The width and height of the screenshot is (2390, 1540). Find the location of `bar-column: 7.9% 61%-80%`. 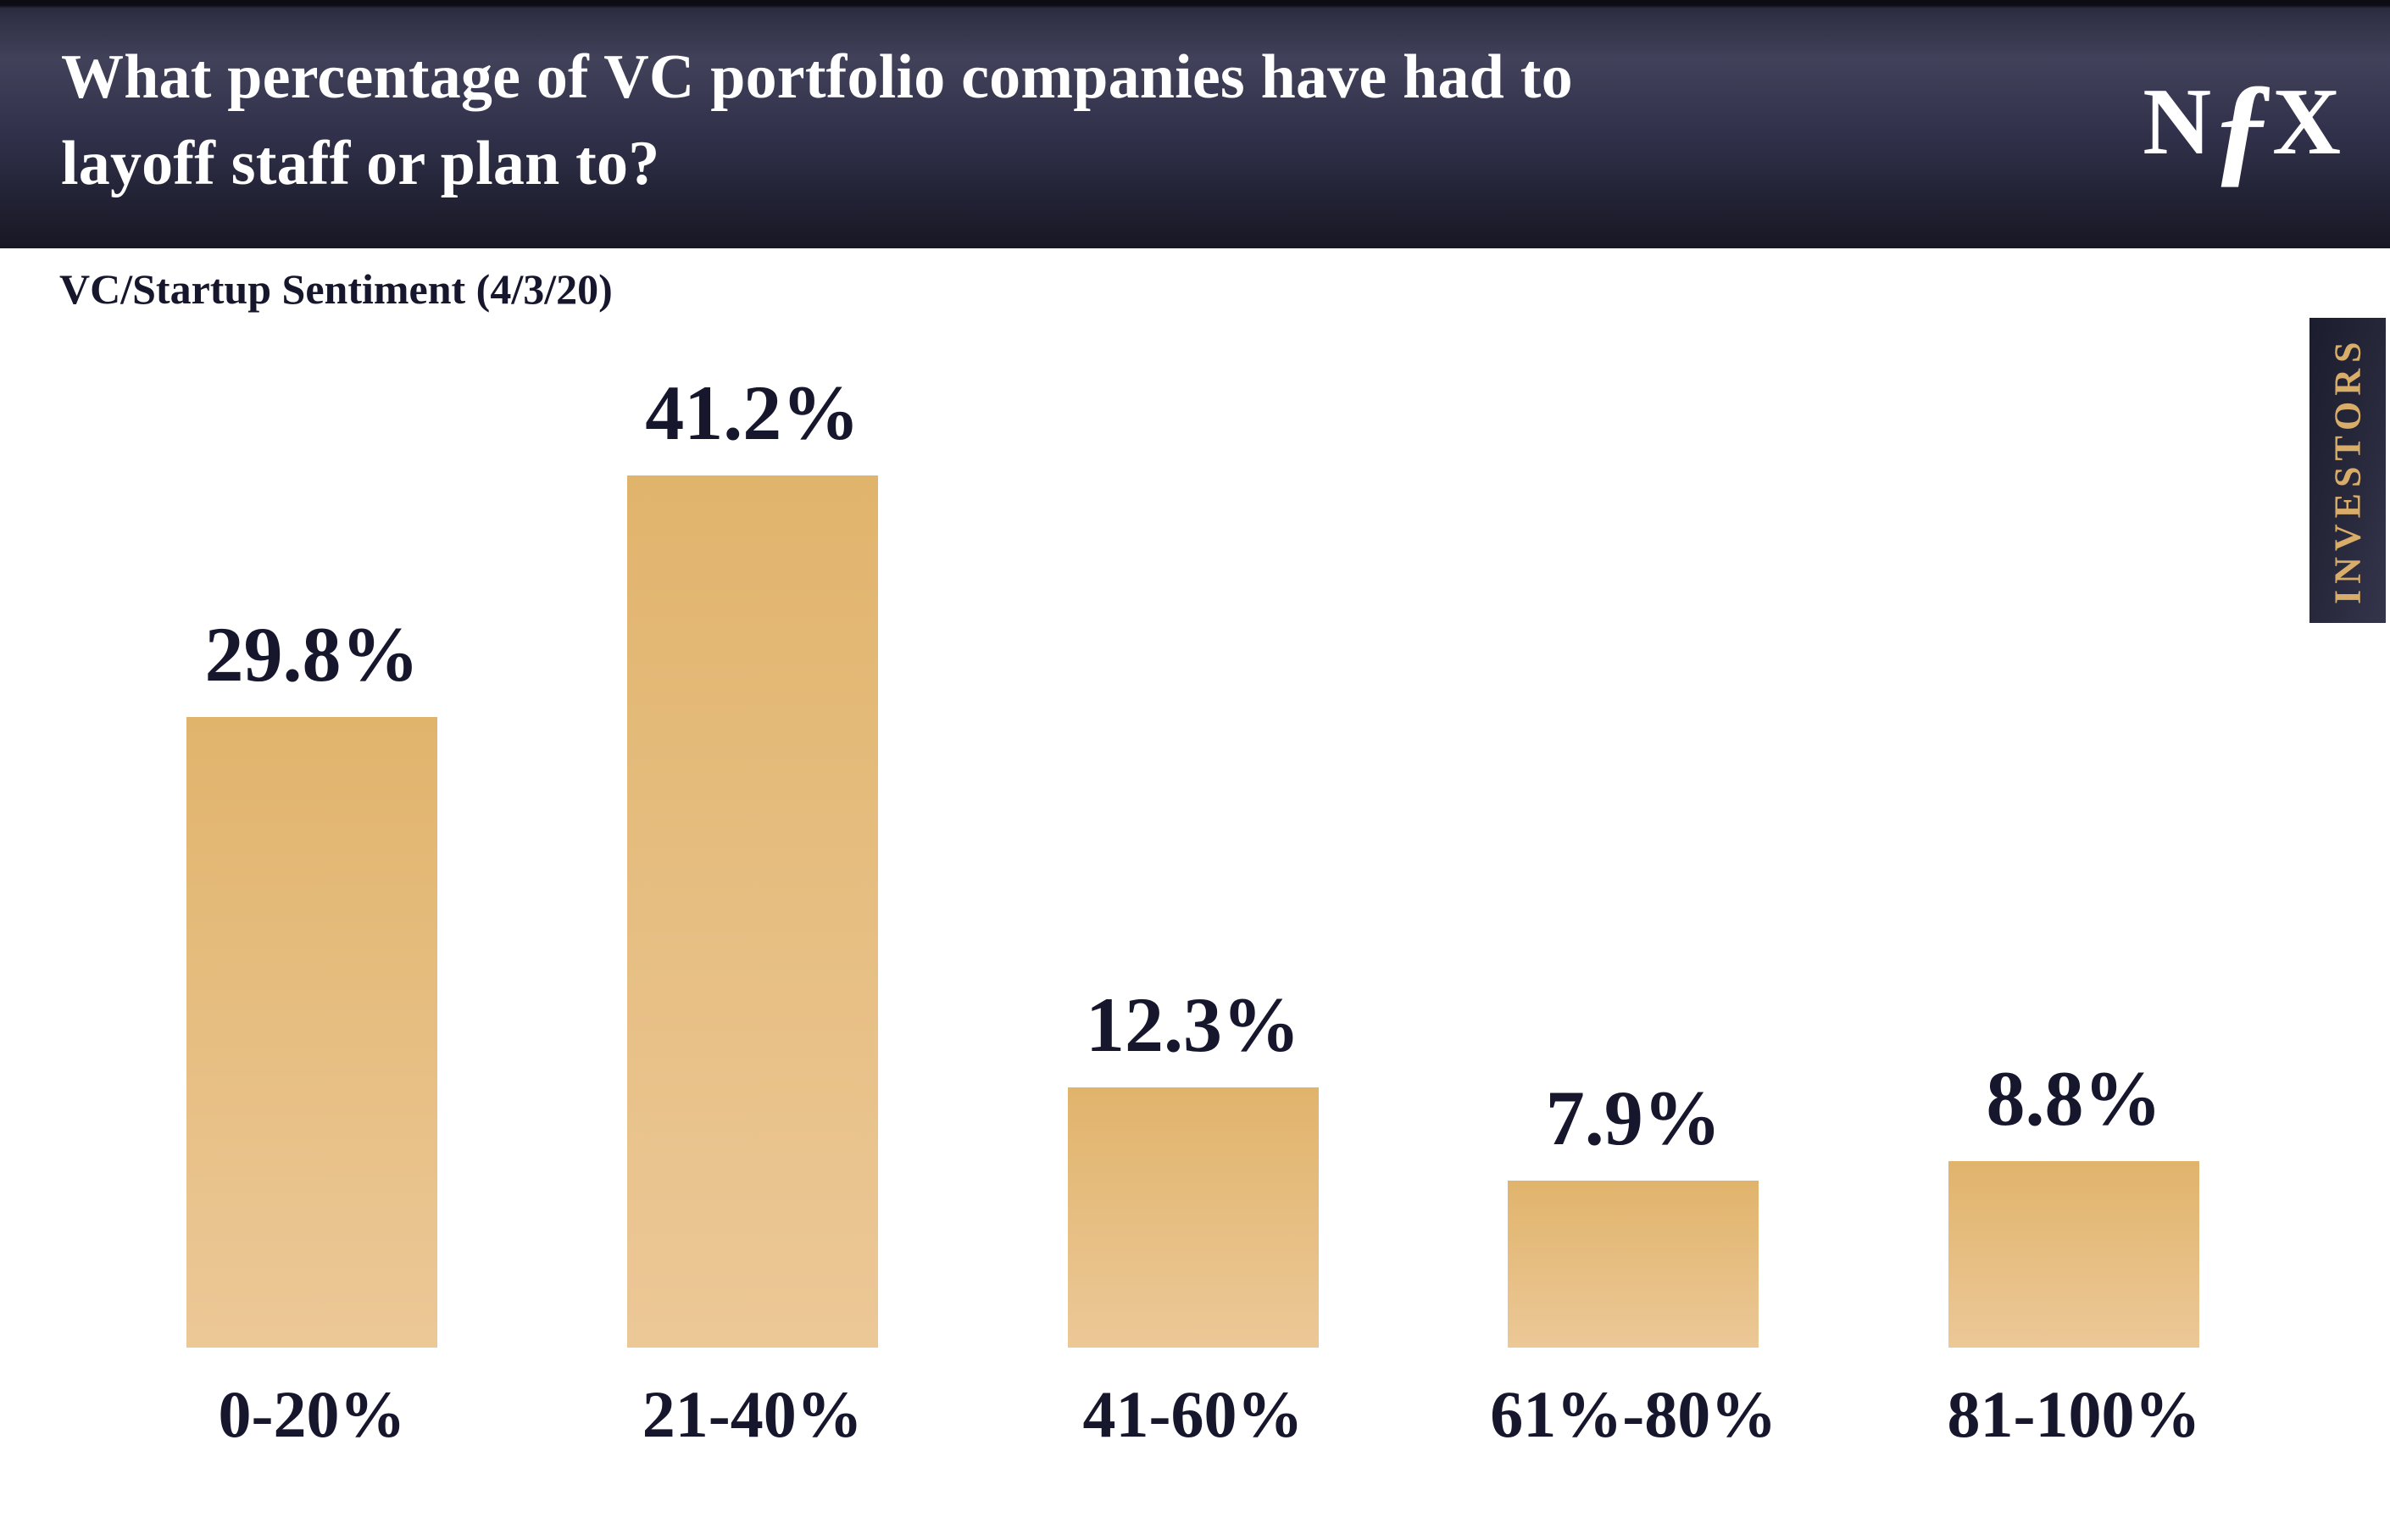

bar-column: 7.9% 61%-80% is located at coordinates (1633, 1262).